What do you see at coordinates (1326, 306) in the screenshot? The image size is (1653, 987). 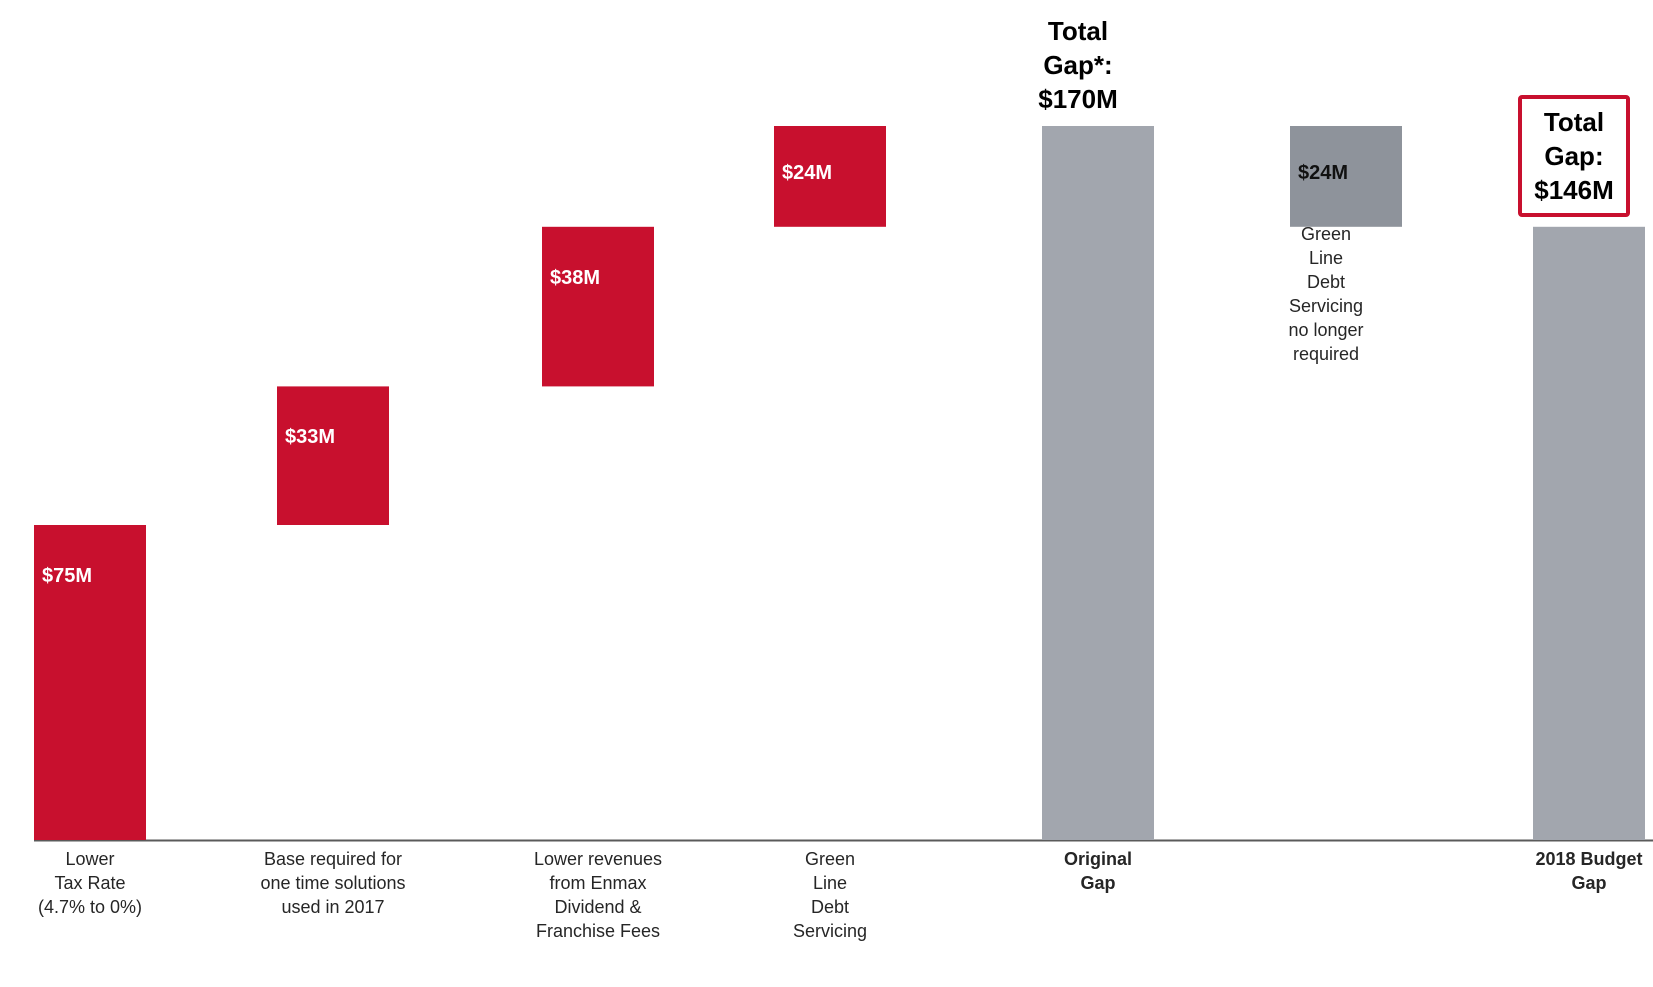 I see `decrease-note-line: Servicing` at bounding box center [1326, 306].